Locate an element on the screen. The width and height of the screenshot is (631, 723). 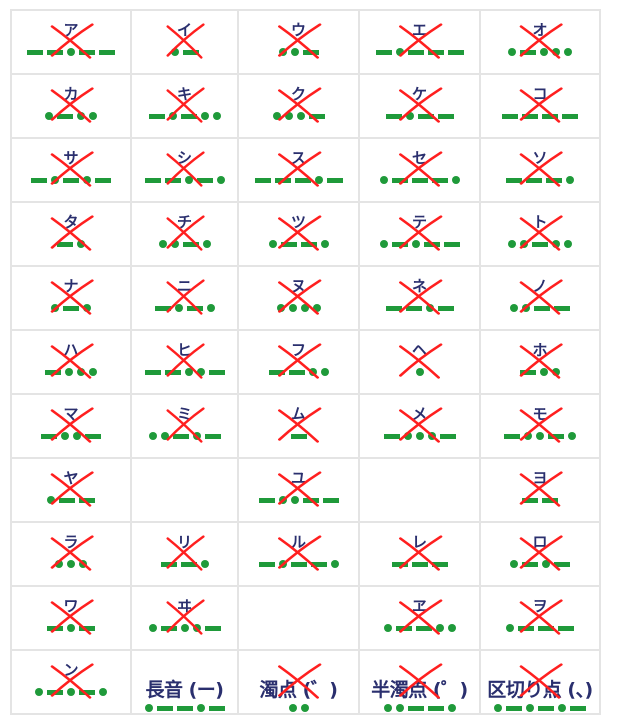
kana-cell: シ is located at coordinates (185, 171).